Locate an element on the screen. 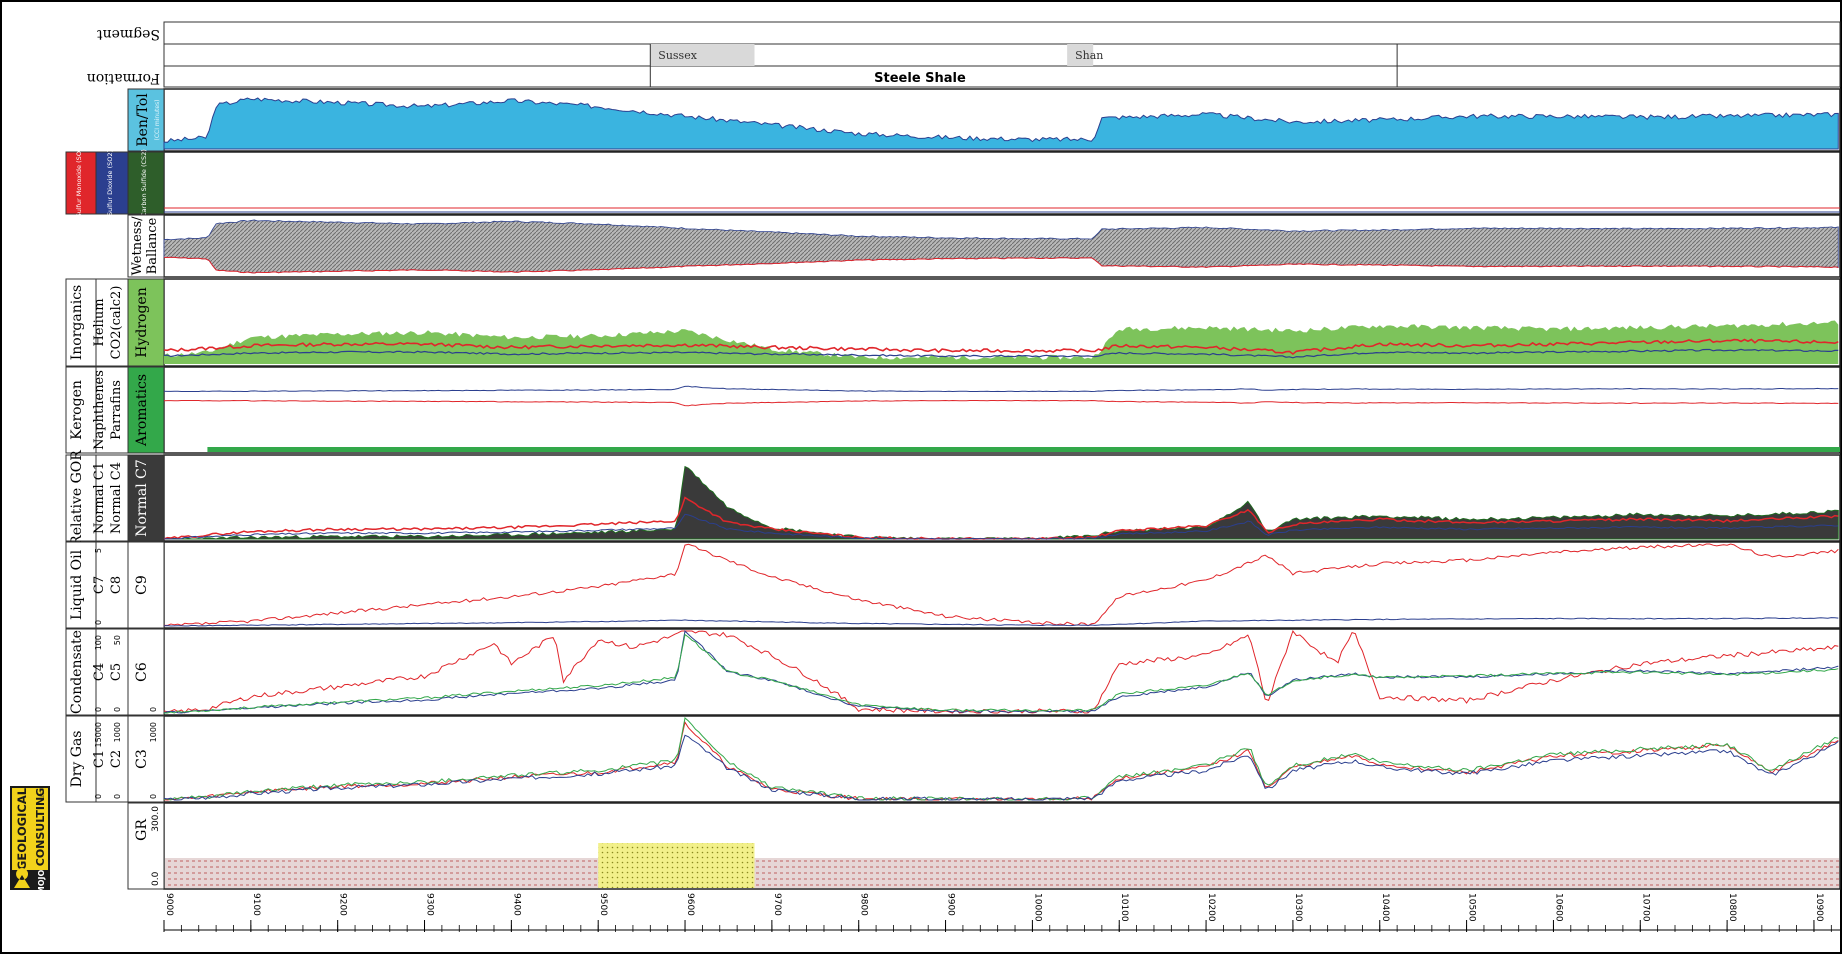 The height and width of the screenshot is (954, 1842). liquid-scale-min: 0 is located at coordinates (98, 622).